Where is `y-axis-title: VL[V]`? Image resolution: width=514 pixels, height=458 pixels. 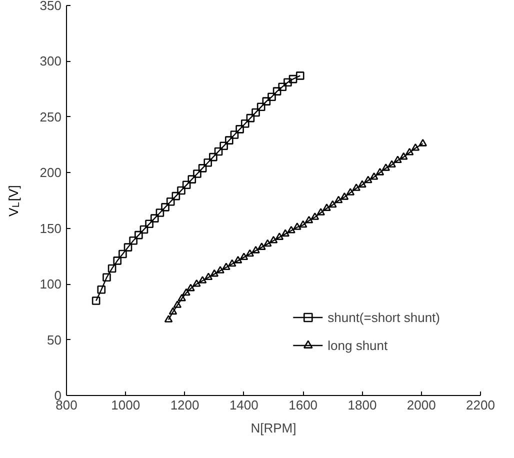
y-axis-title: VL[V] is located at coordinates (14, 200).